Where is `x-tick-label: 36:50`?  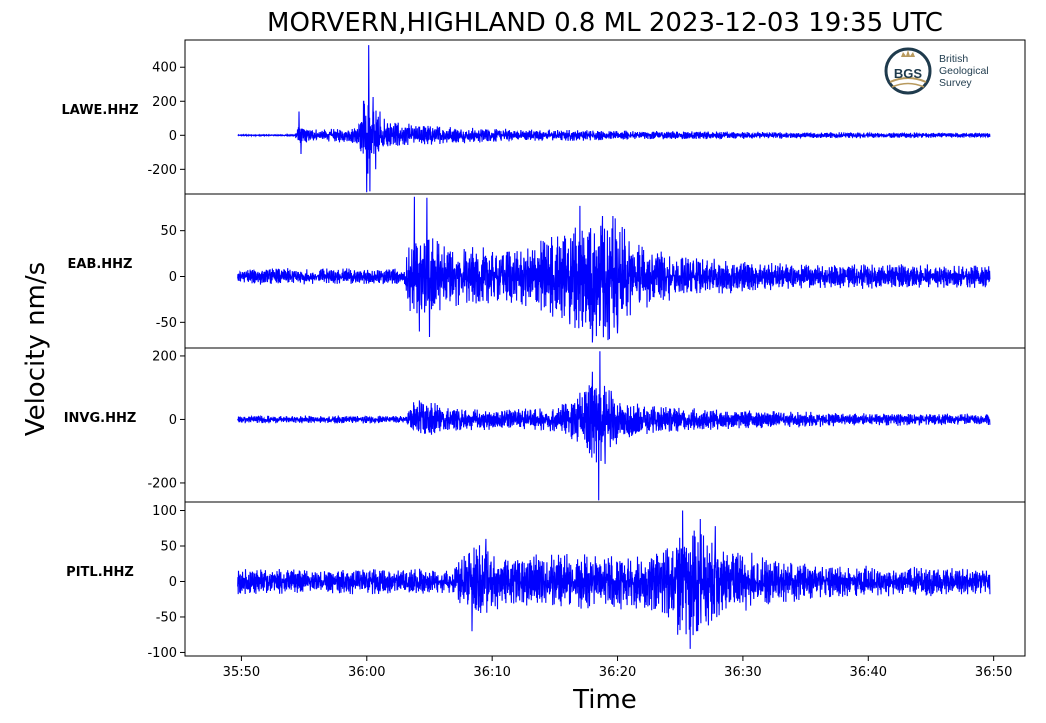
x-tick-label: 36:50 is located at coordinates (993, 672).